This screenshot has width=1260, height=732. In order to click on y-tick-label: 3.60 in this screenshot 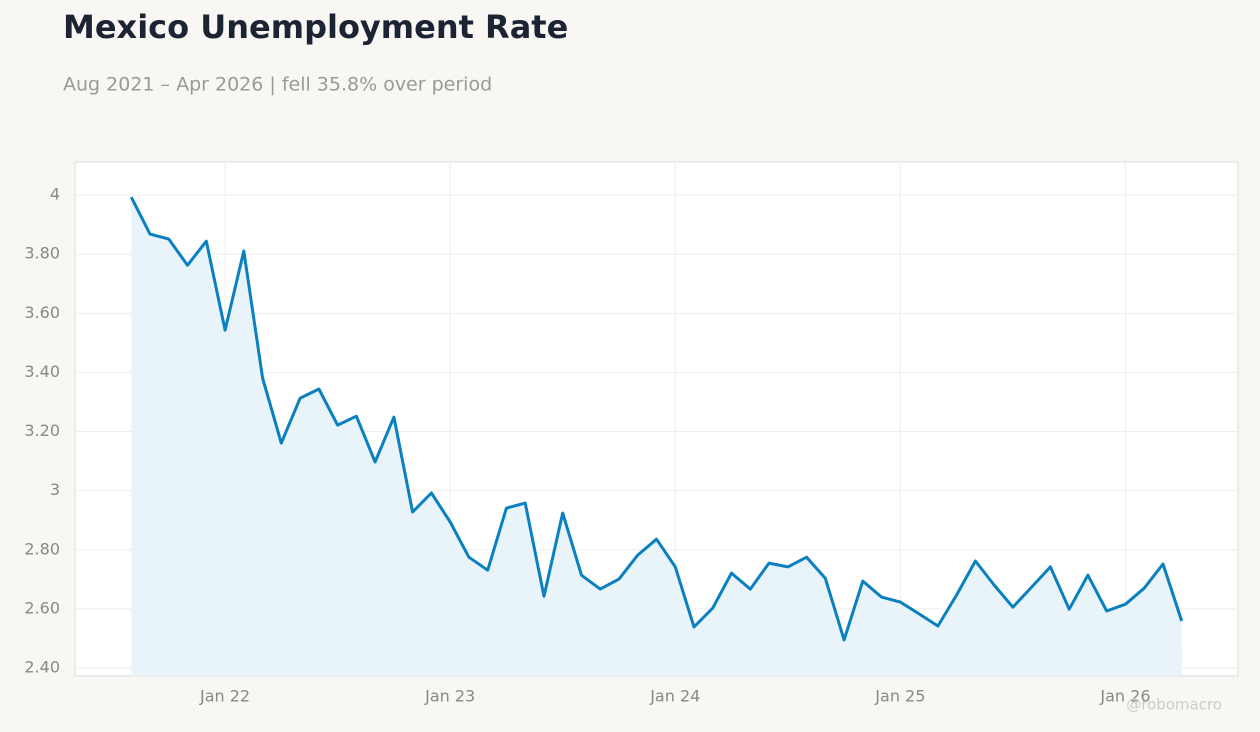, I will do `click(42, 312)`.